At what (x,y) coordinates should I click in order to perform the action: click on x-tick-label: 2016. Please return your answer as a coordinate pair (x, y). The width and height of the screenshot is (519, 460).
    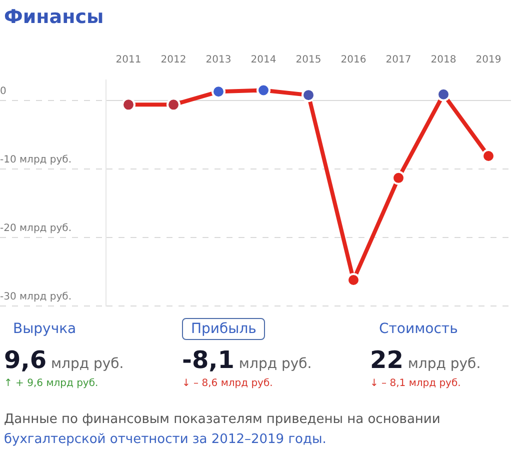
    Looking at the image, I should click on (353, 60).